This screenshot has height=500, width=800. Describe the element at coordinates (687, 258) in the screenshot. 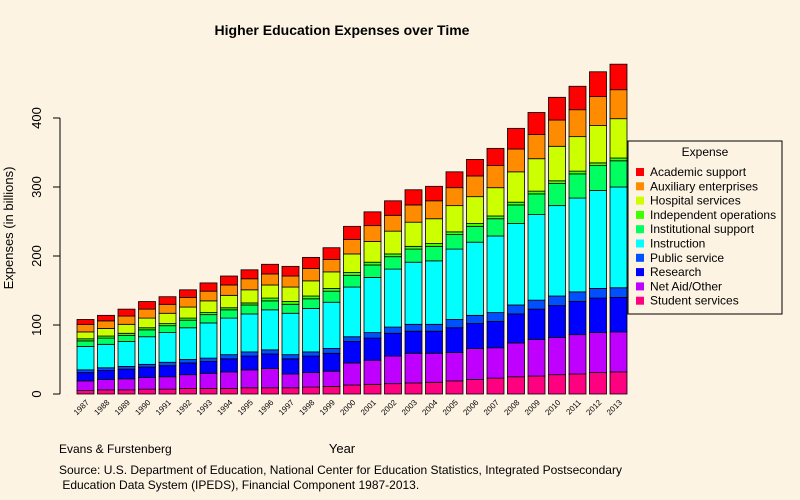

I see `legend-label: Public service` at that location.